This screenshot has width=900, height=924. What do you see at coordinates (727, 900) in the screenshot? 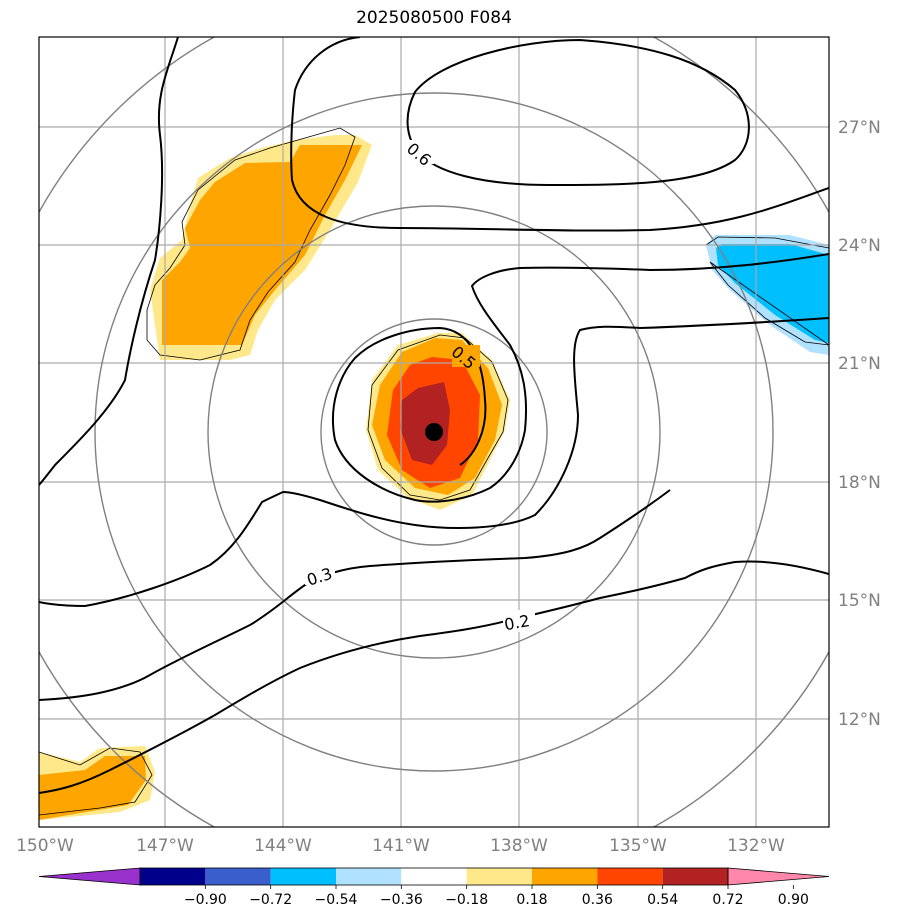
I see `colorbar-label: 0.72` at bounding box center [727, 900].